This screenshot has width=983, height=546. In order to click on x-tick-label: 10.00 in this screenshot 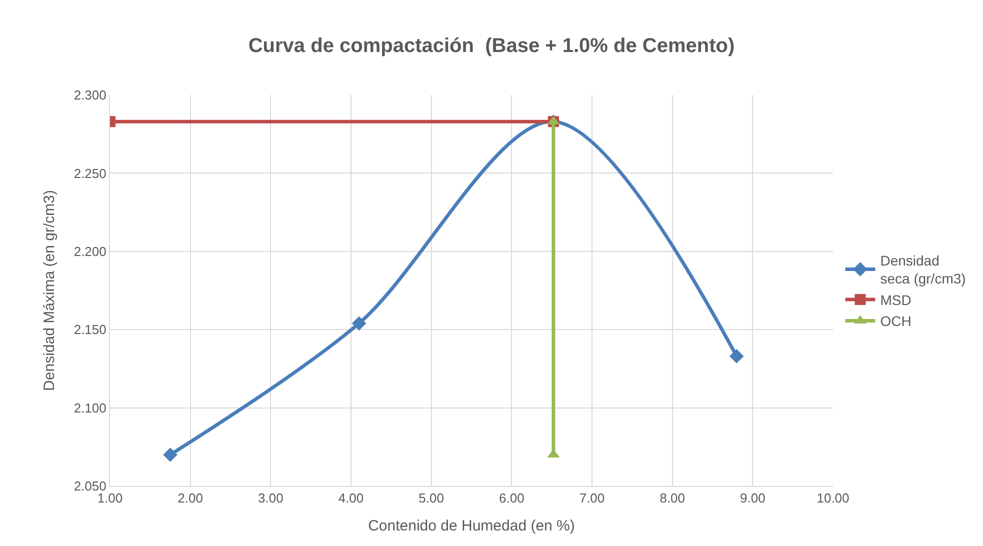, I will do `click(833, 498)`.